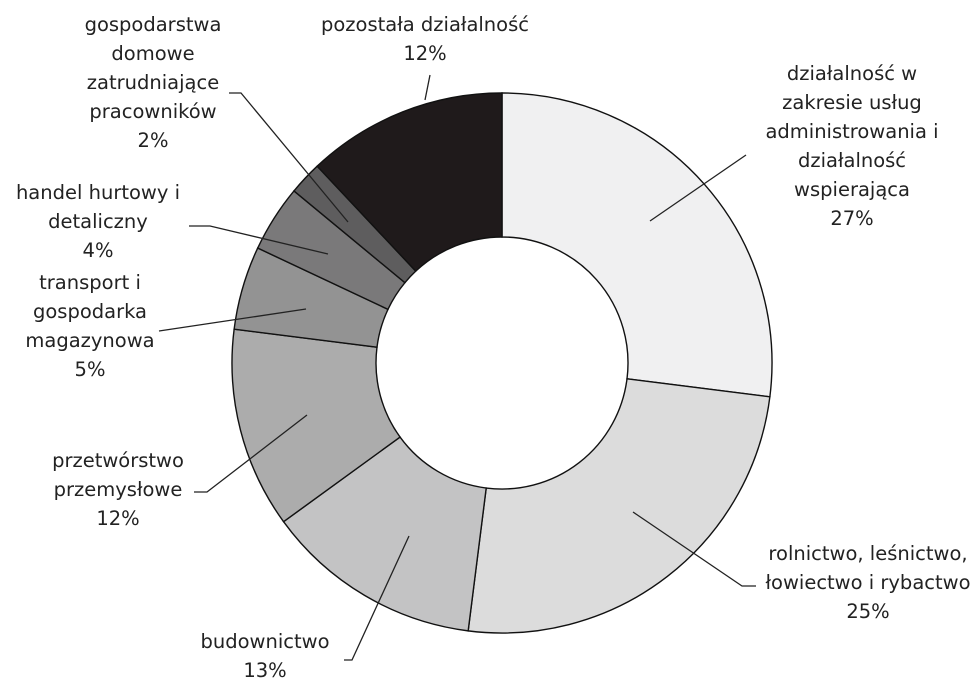 The image size is (978, 684). I want to click on slice-label-line: działalność w, so click(852, 73).